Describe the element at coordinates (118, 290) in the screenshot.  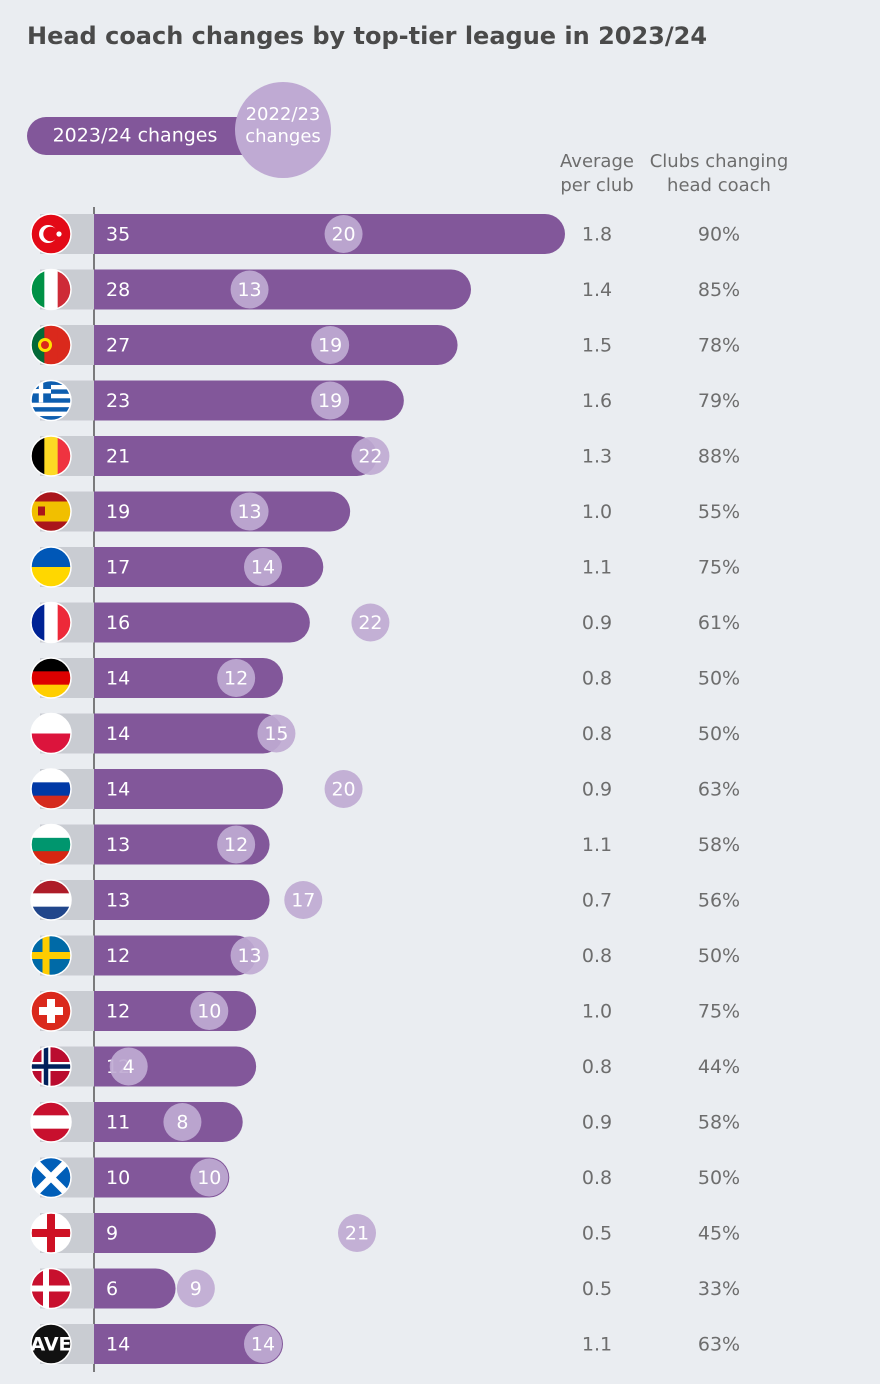
I see `bar-value: 28` at that location.